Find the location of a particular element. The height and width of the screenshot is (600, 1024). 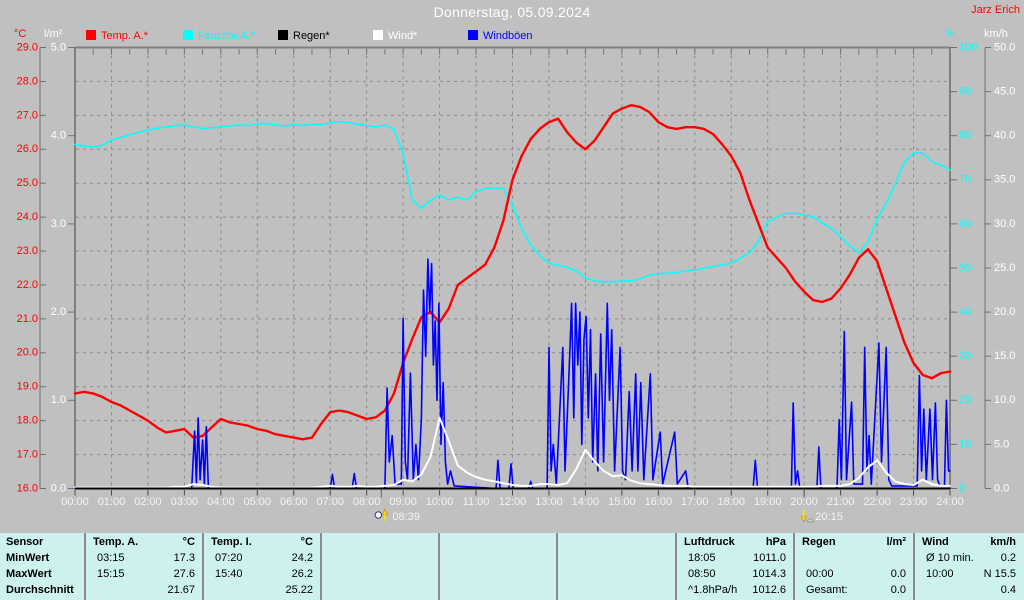

col-unit-luftdruck: hPa is located at coordinates (775, 542).